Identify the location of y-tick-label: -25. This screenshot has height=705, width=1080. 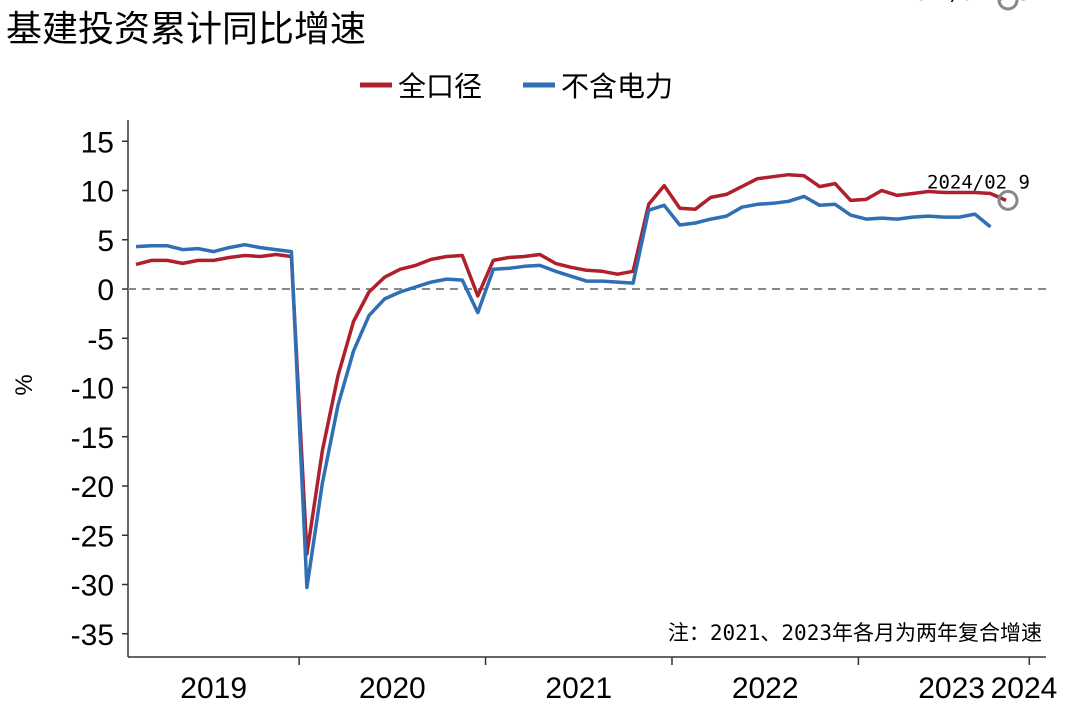
(92, 536).